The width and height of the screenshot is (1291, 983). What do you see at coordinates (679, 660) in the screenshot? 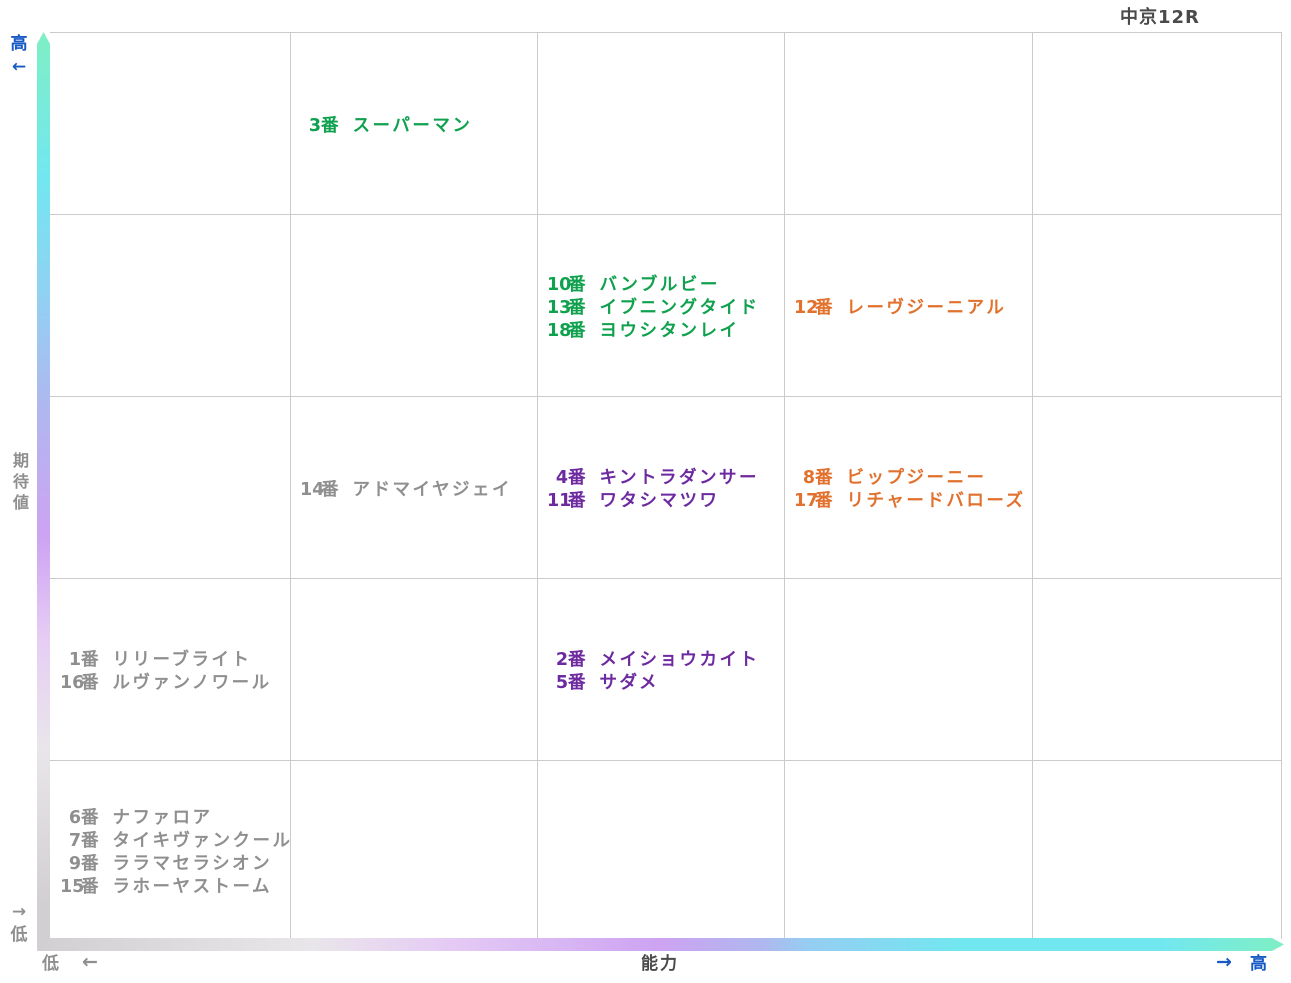
I see `horse-name: メイショウカイト` at bounding box center [679, 660].